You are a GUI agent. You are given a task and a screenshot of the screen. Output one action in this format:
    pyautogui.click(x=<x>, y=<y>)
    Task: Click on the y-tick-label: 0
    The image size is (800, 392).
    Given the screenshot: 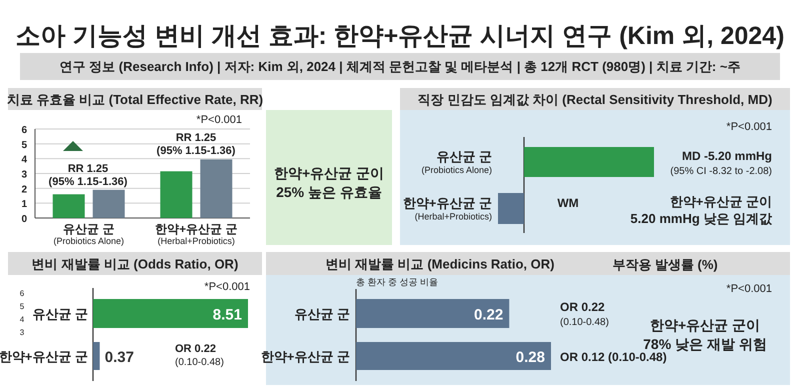 What is the action you would take?
    pyautogui.click(x=24, y=219)
    